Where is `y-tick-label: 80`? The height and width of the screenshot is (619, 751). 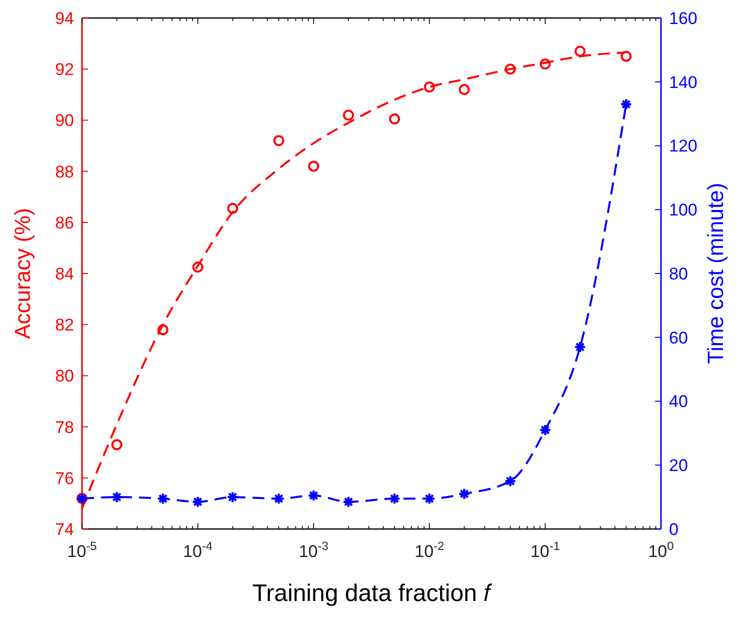 y-tick-label: 80 is located at coordinates (64, 376).